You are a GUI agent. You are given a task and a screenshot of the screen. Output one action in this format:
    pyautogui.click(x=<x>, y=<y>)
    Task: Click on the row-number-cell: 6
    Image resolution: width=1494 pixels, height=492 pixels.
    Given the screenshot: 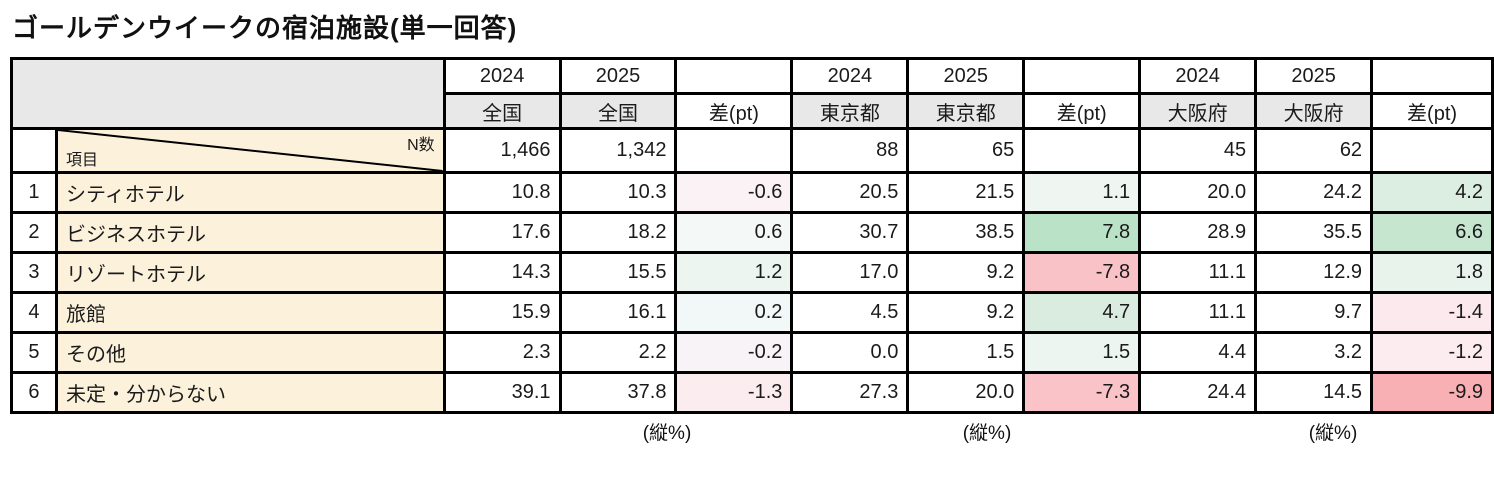 What is the action you would take?
    pyautogui.click(x=34, y=392)
    